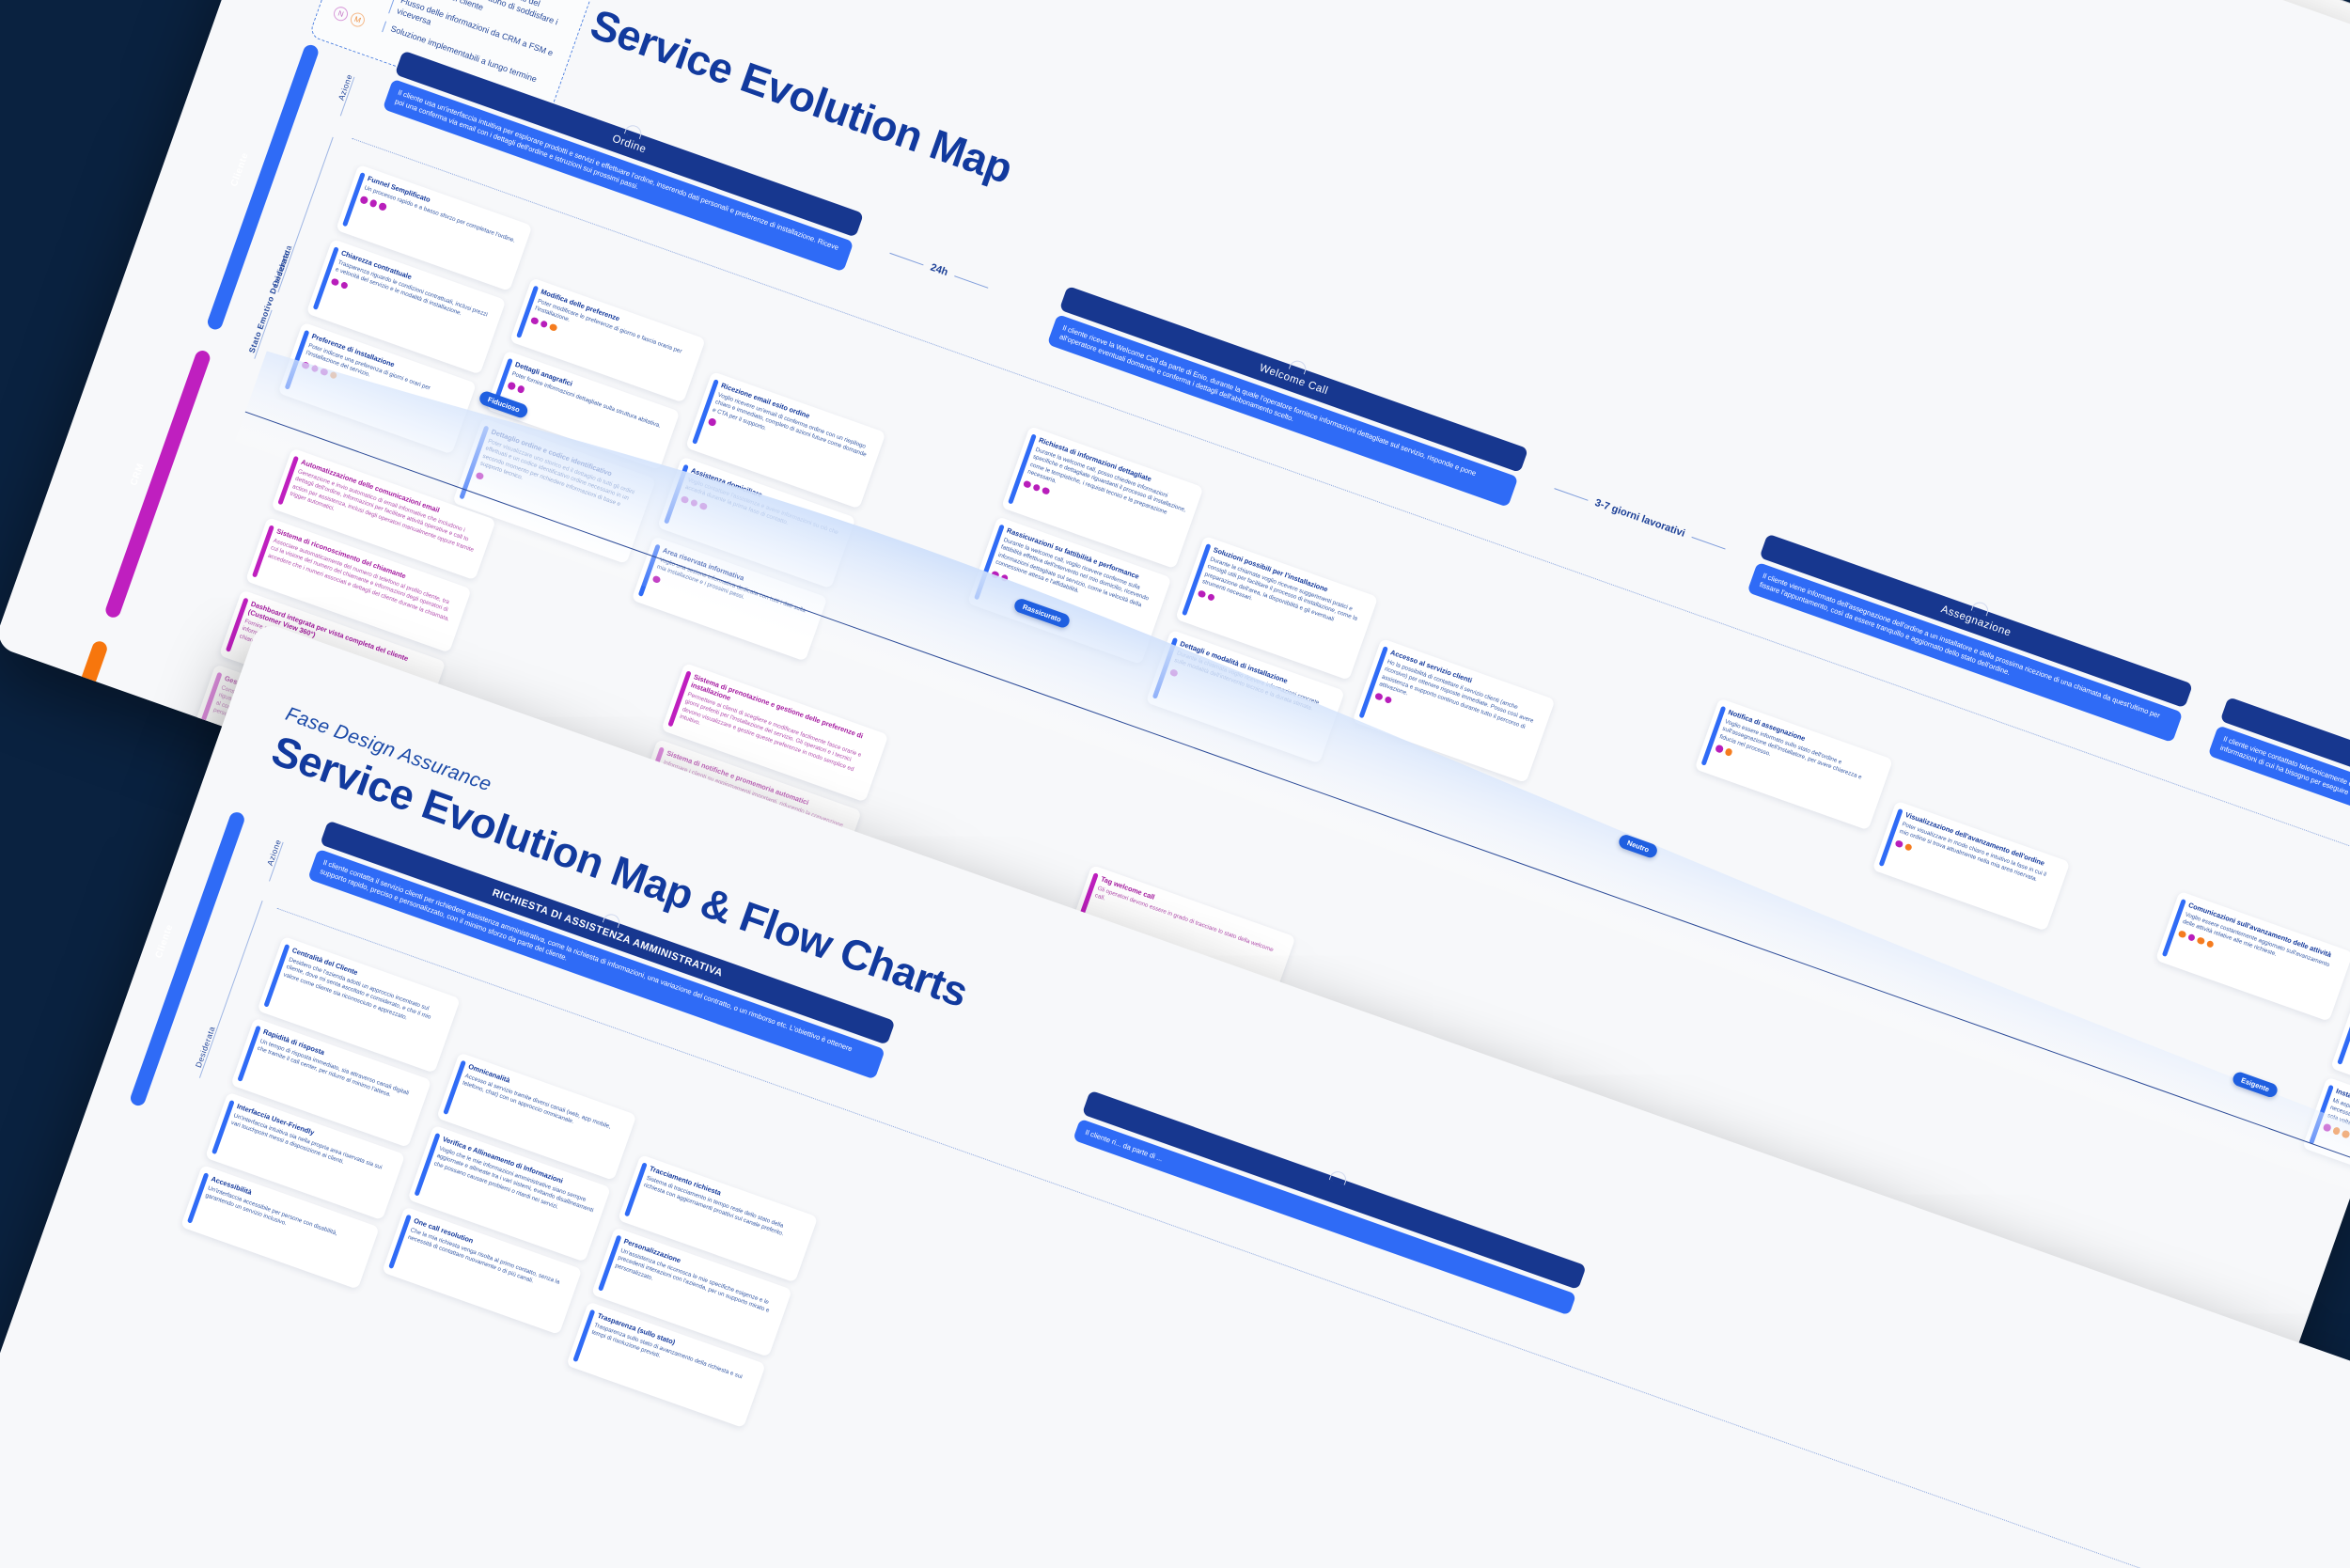 The image size is (2350, 1568). I want to click on requirement-m-outline-icon: M, so click(357, 19).